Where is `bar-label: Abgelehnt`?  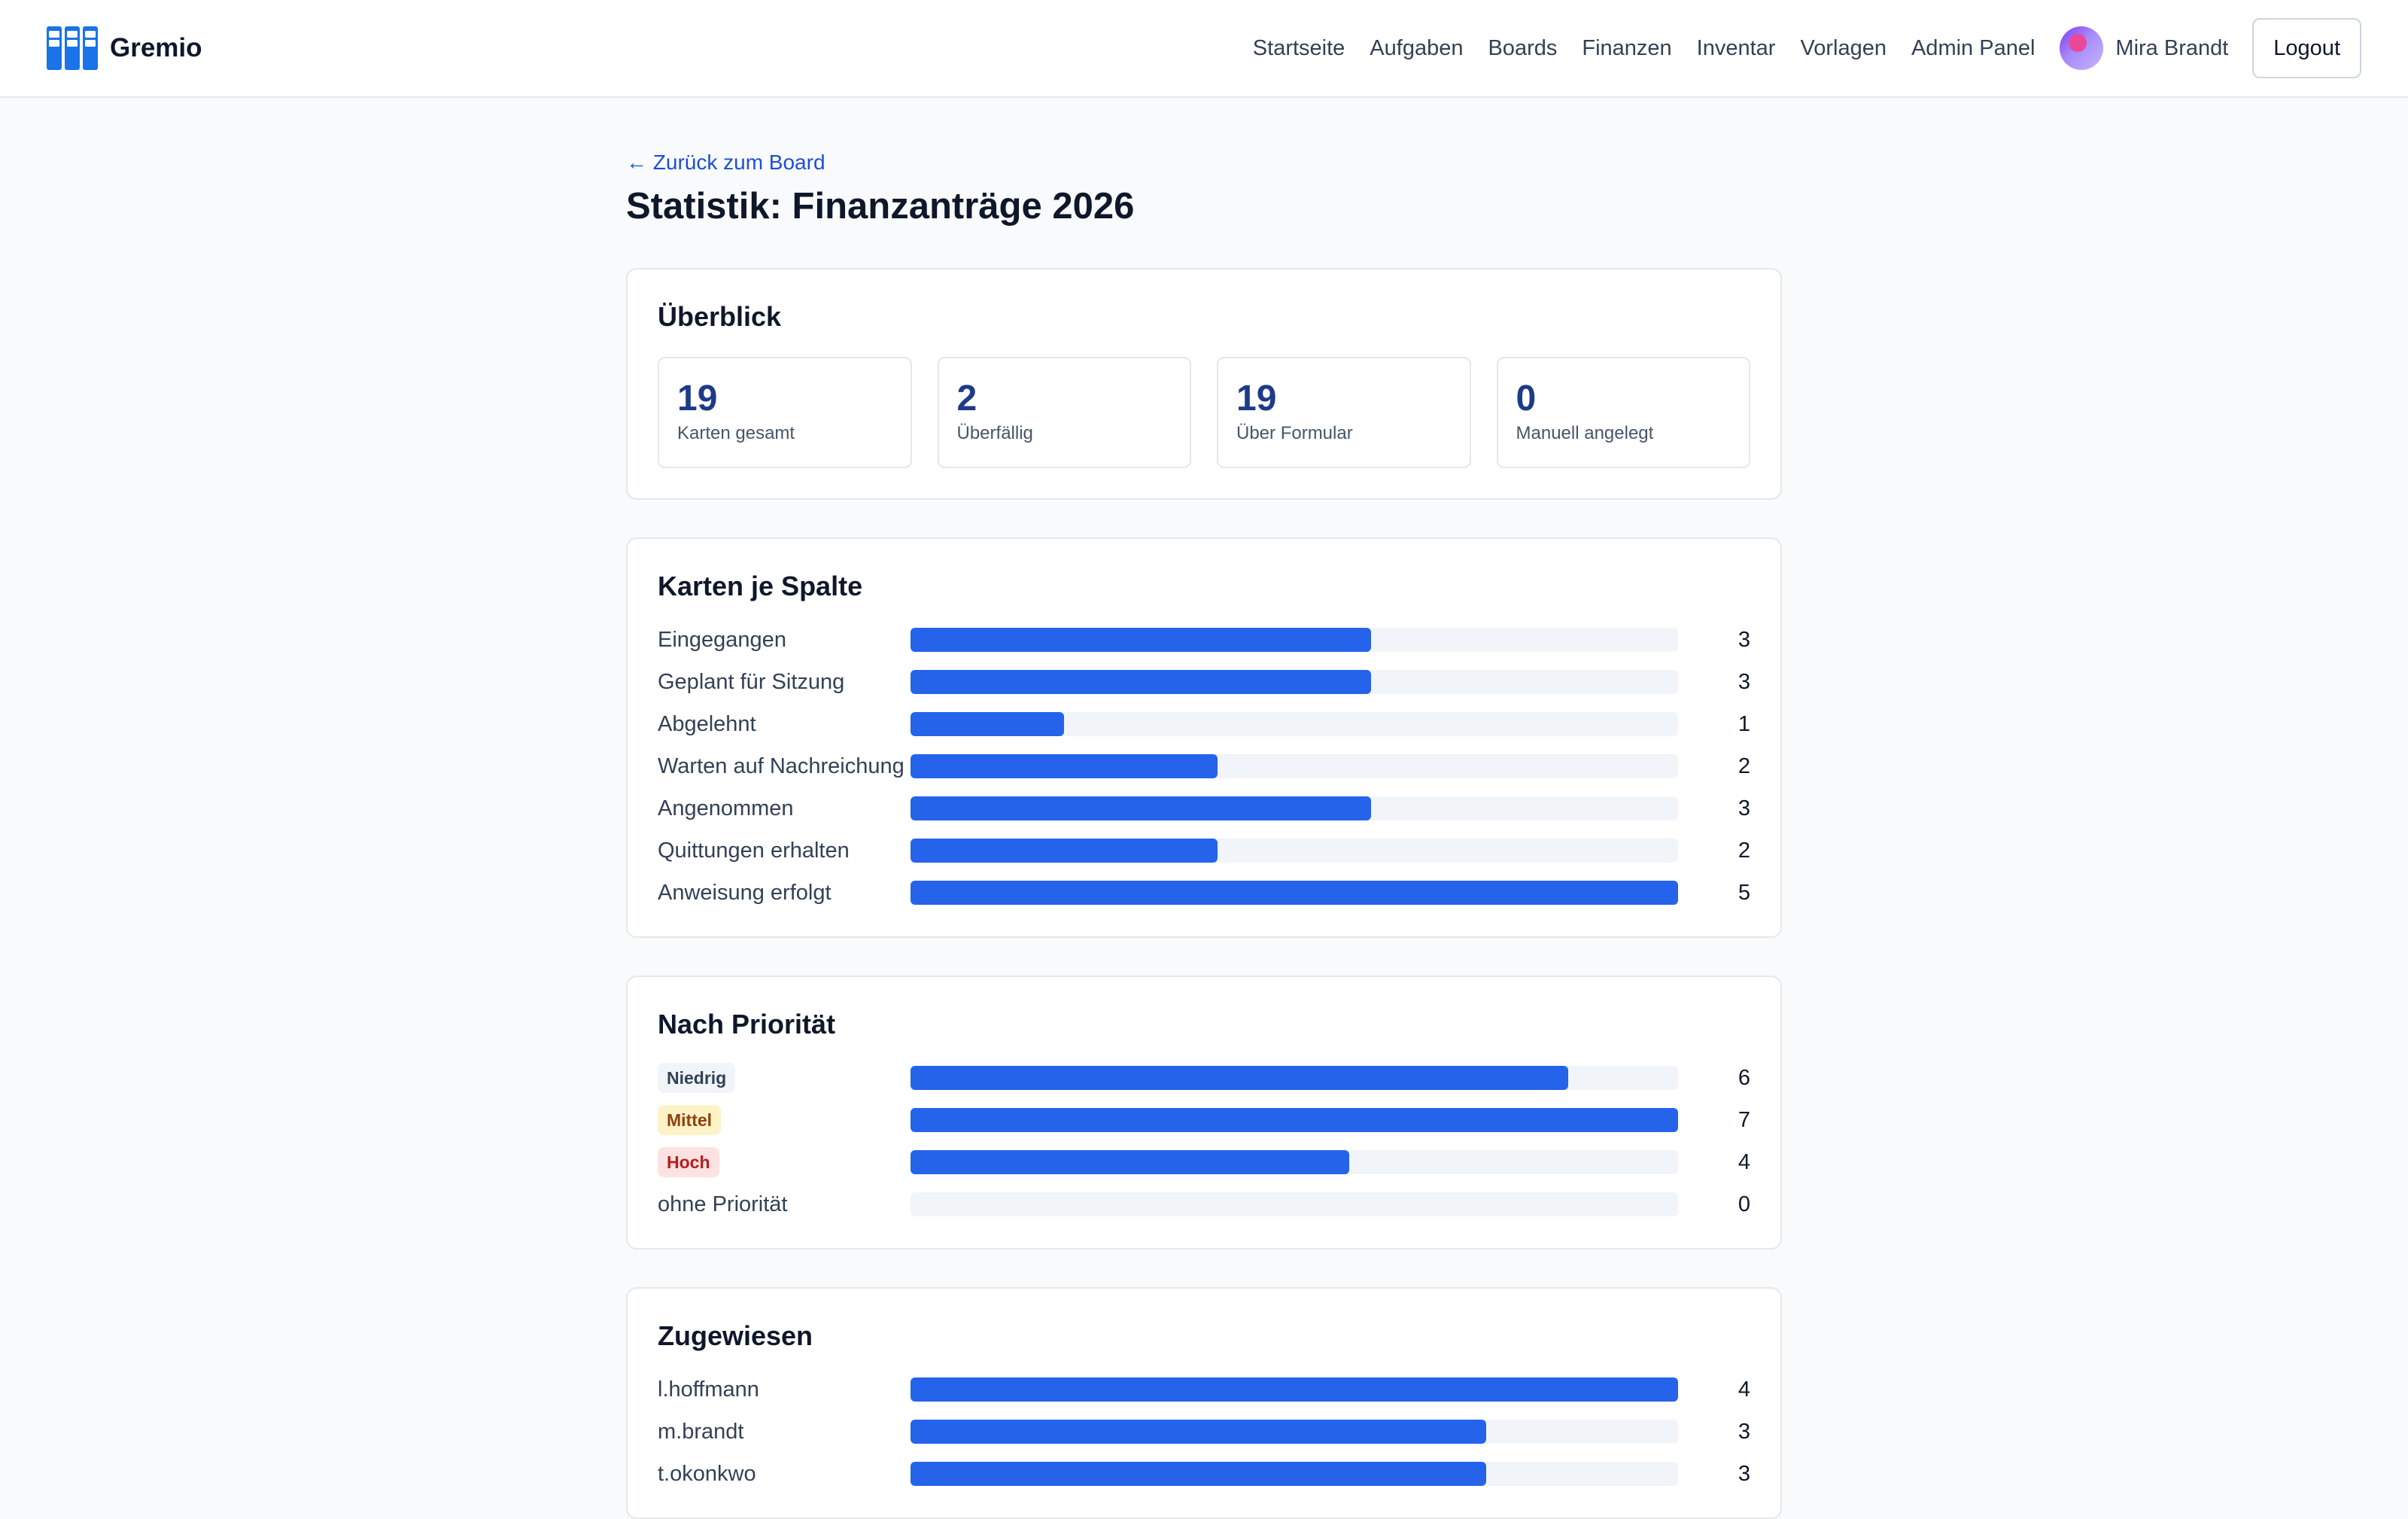 bar-label: Abgelehnt is located at coordinates (707, 723).